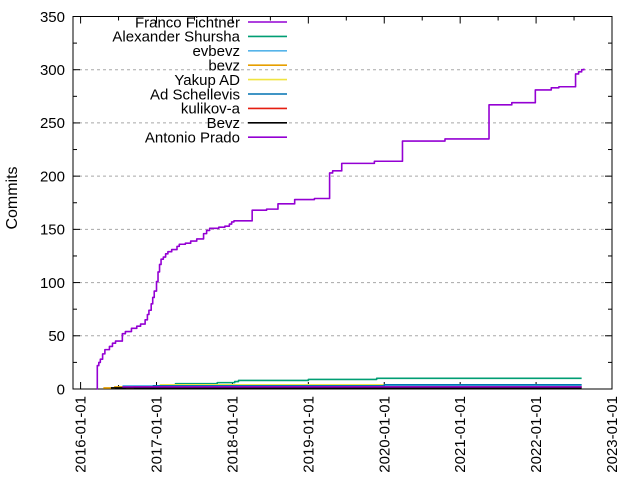 This screenshot has width=640, height=480. I want to click on y-axis-title: Commits, so click(12, 197).